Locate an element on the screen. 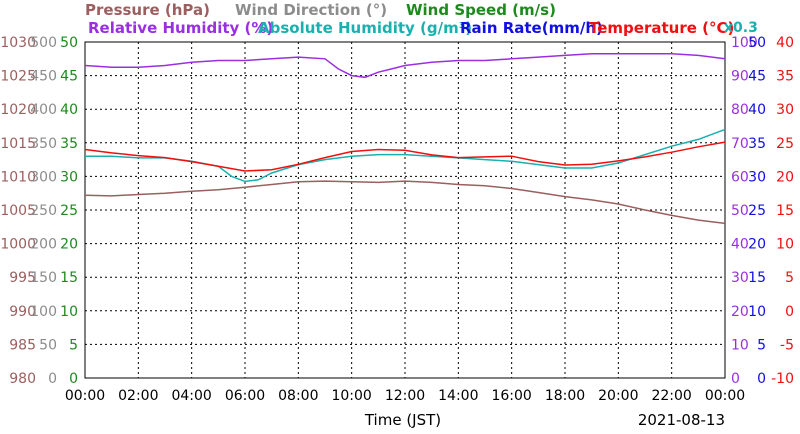 The height and width of the screenshot is (434, 800). rain_rate-tick-label: 45 is located at coordinates (757, 77).